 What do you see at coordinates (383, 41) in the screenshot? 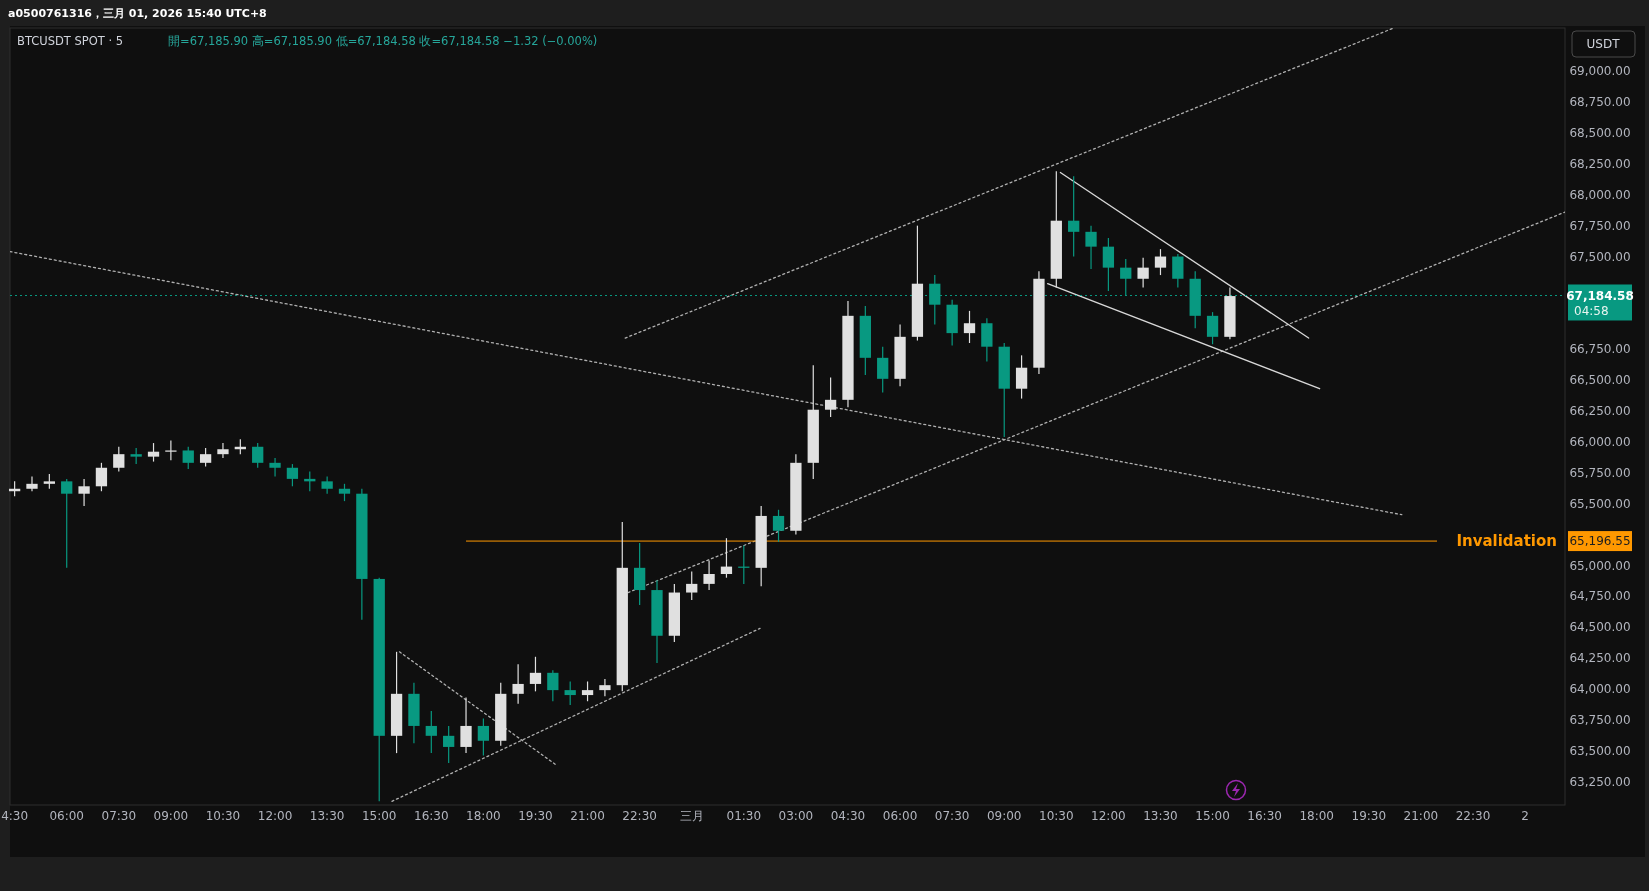
I see `text: 開=67,185.90 高=67,185.90 低=67,184.58 收=67,184.58 −1.32 (−0.00%)` at bounding box center [383, 41].